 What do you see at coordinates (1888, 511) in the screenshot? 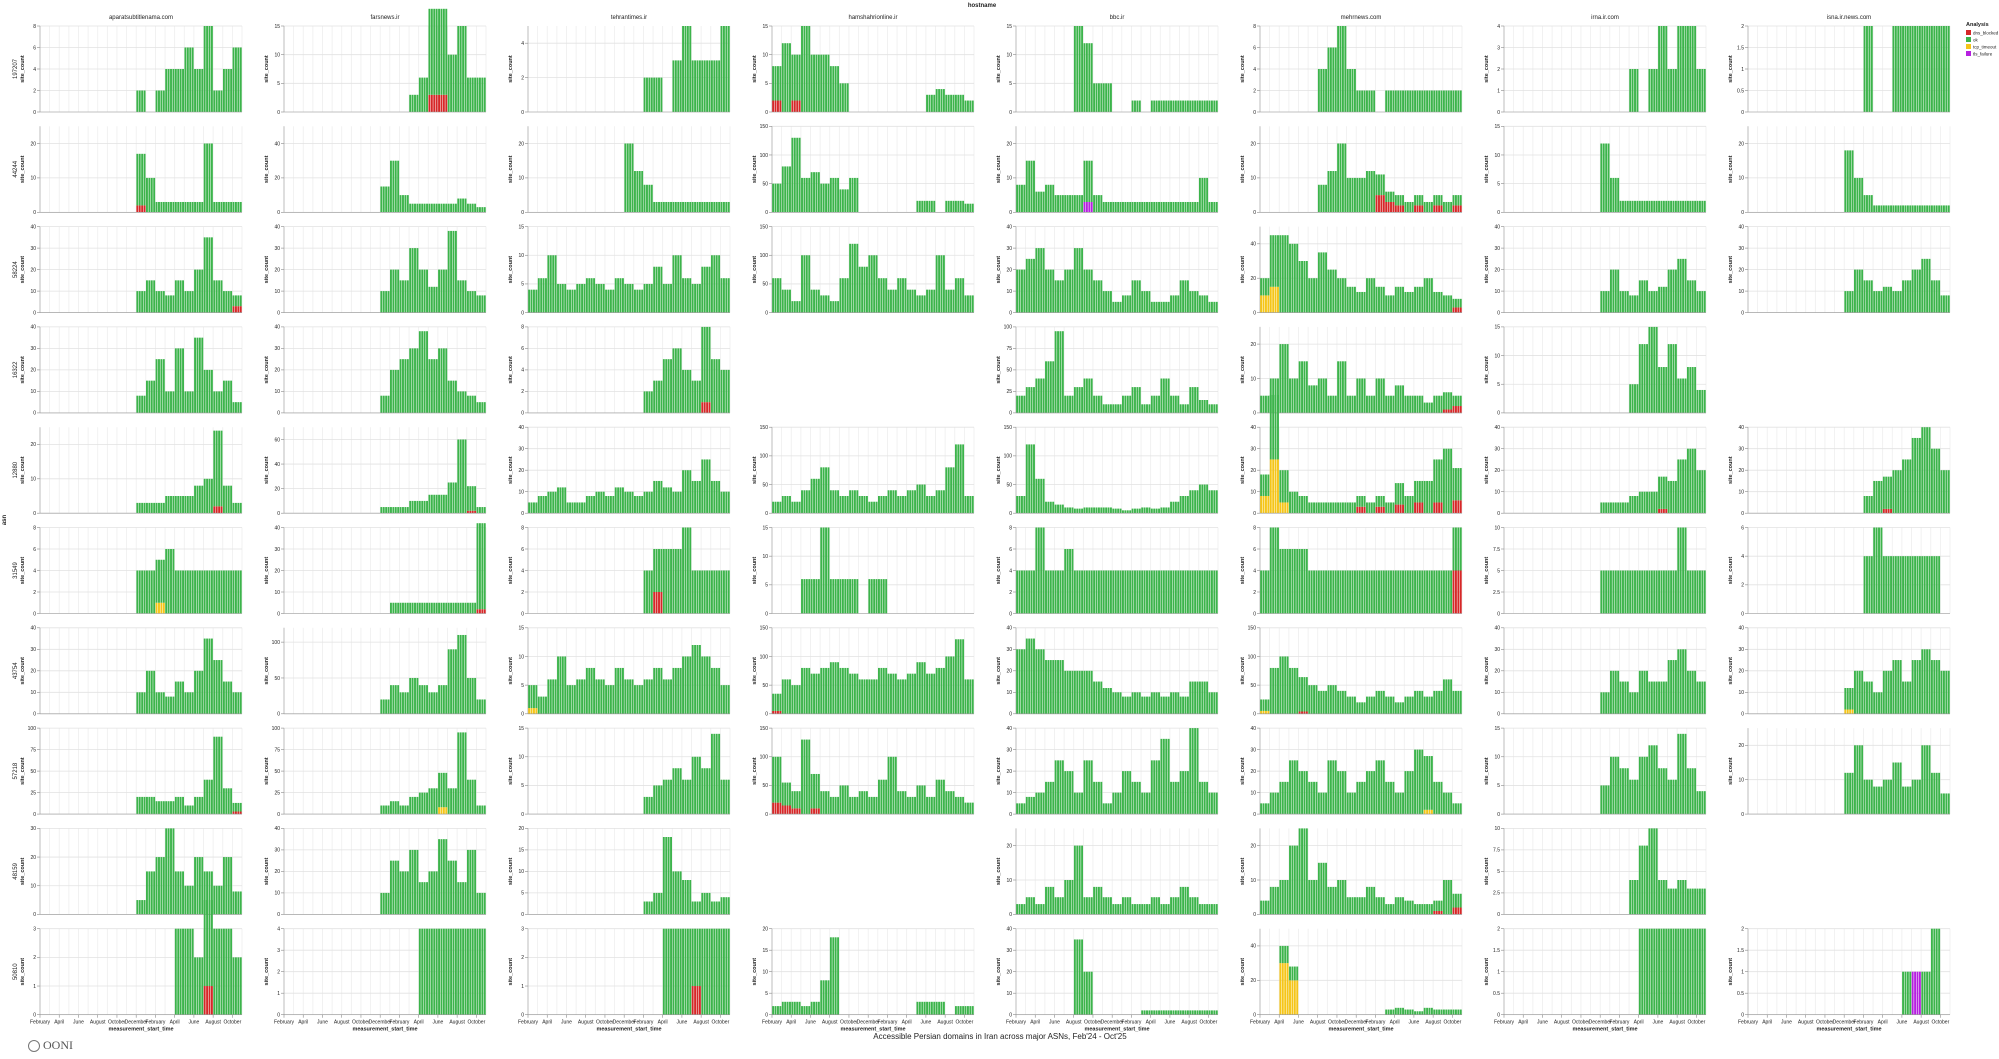
I see `bar-a` at bounding box center [1888, 511].